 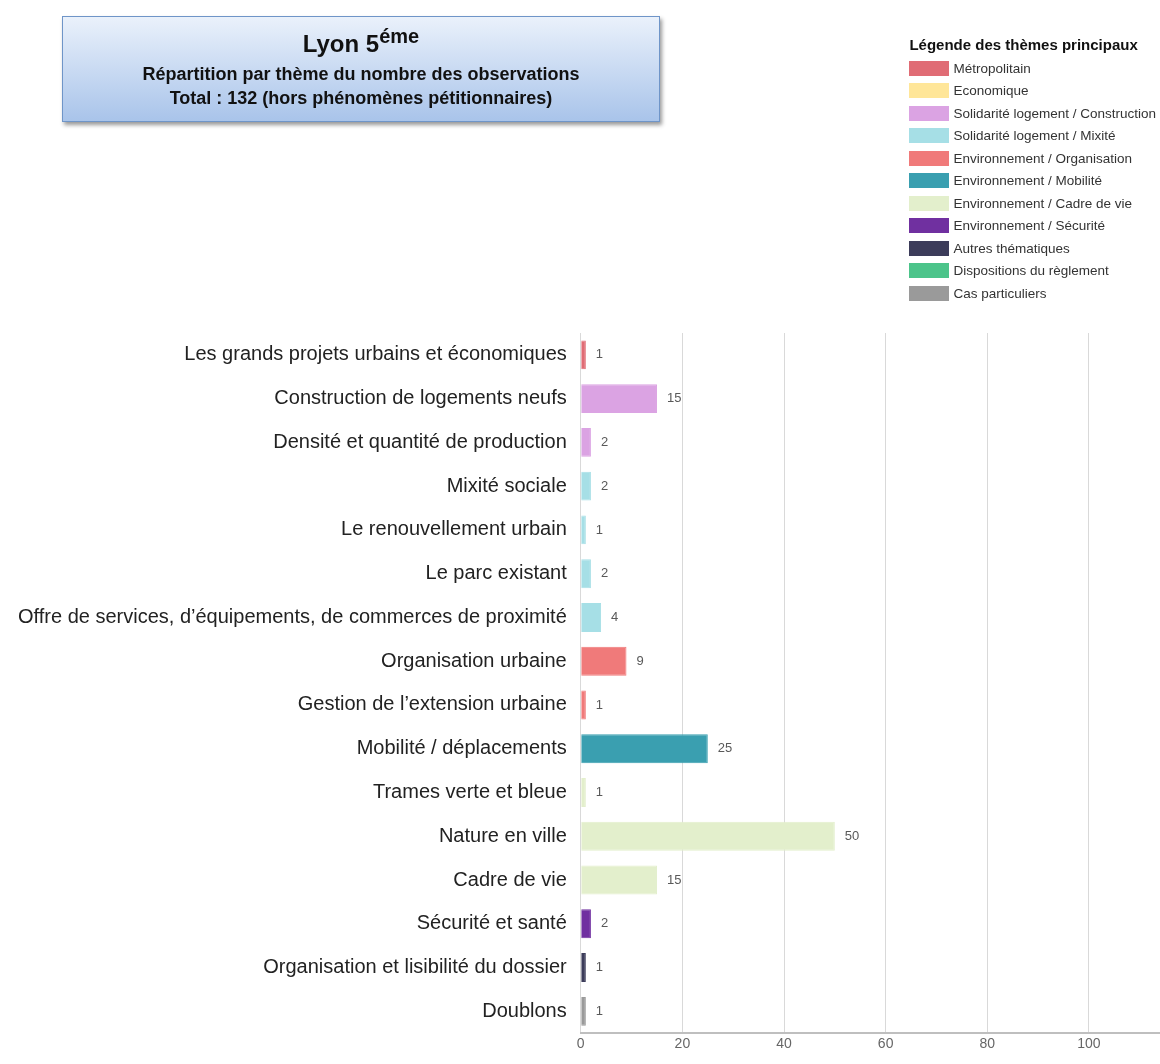 What do you see at coordinates (784, 1043) in the screenshot?
I see `x-tick-label: 40` at bounding box center [784, 1043].